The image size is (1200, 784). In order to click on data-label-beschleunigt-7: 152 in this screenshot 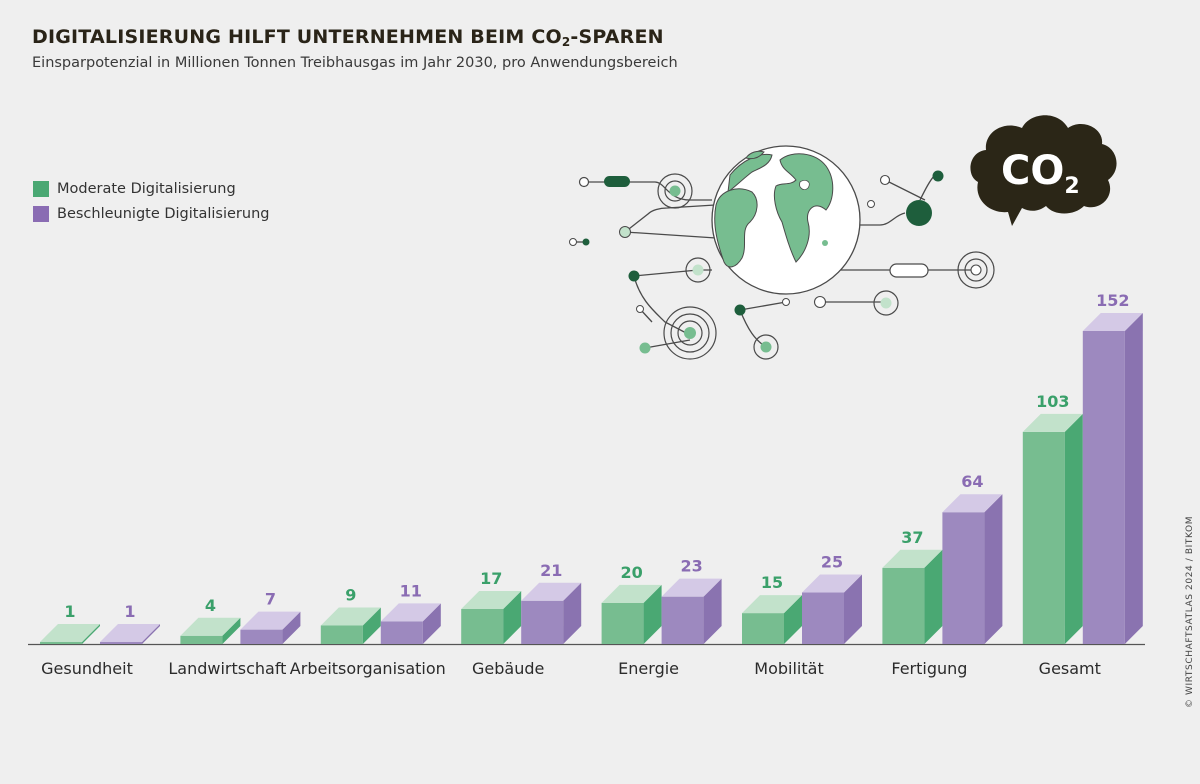, I will do `click(1112, 300)`.